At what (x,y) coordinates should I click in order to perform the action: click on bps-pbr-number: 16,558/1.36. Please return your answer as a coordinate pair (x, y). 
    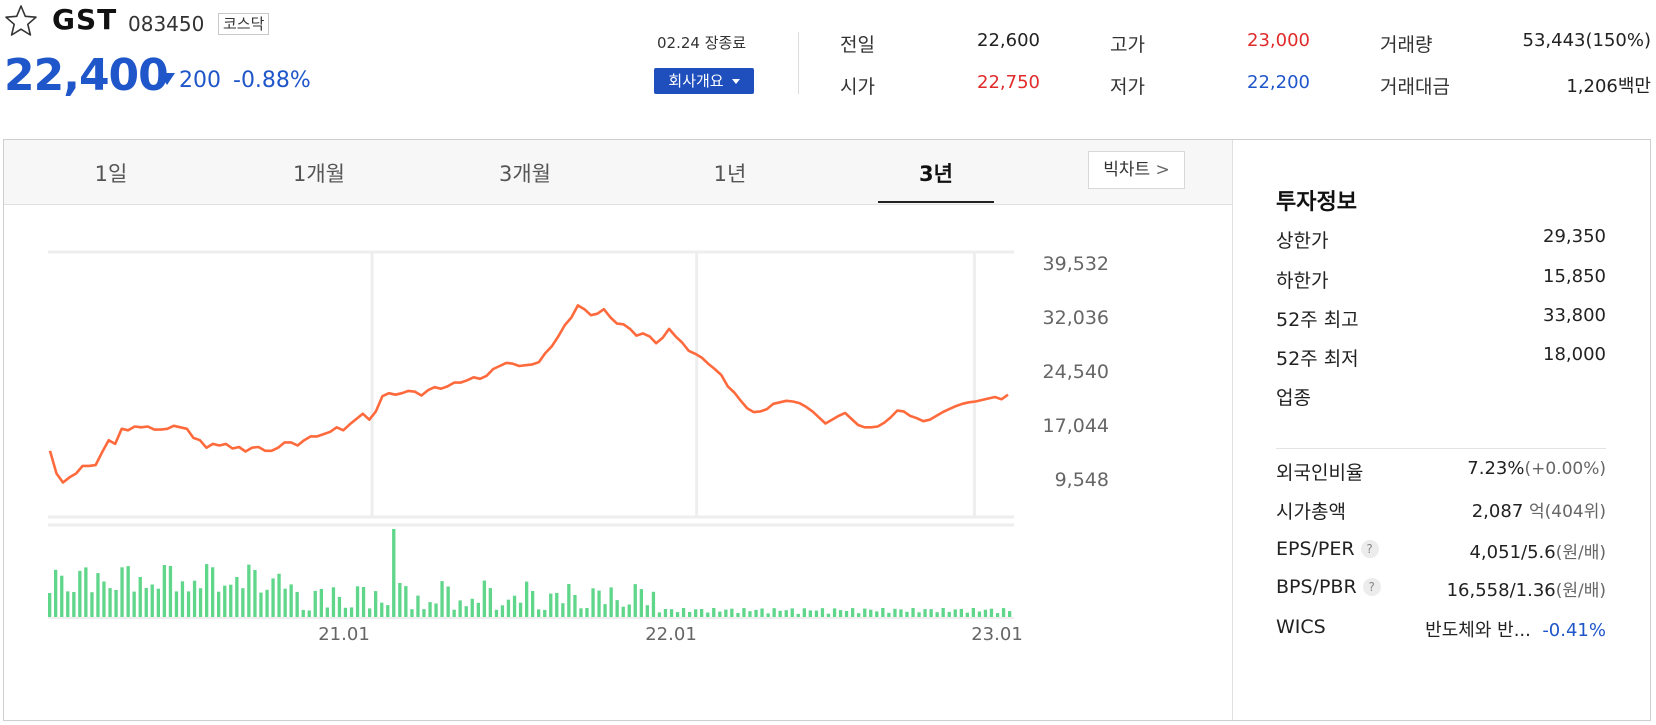
    Looking at the image, I should click on (1501, 590).